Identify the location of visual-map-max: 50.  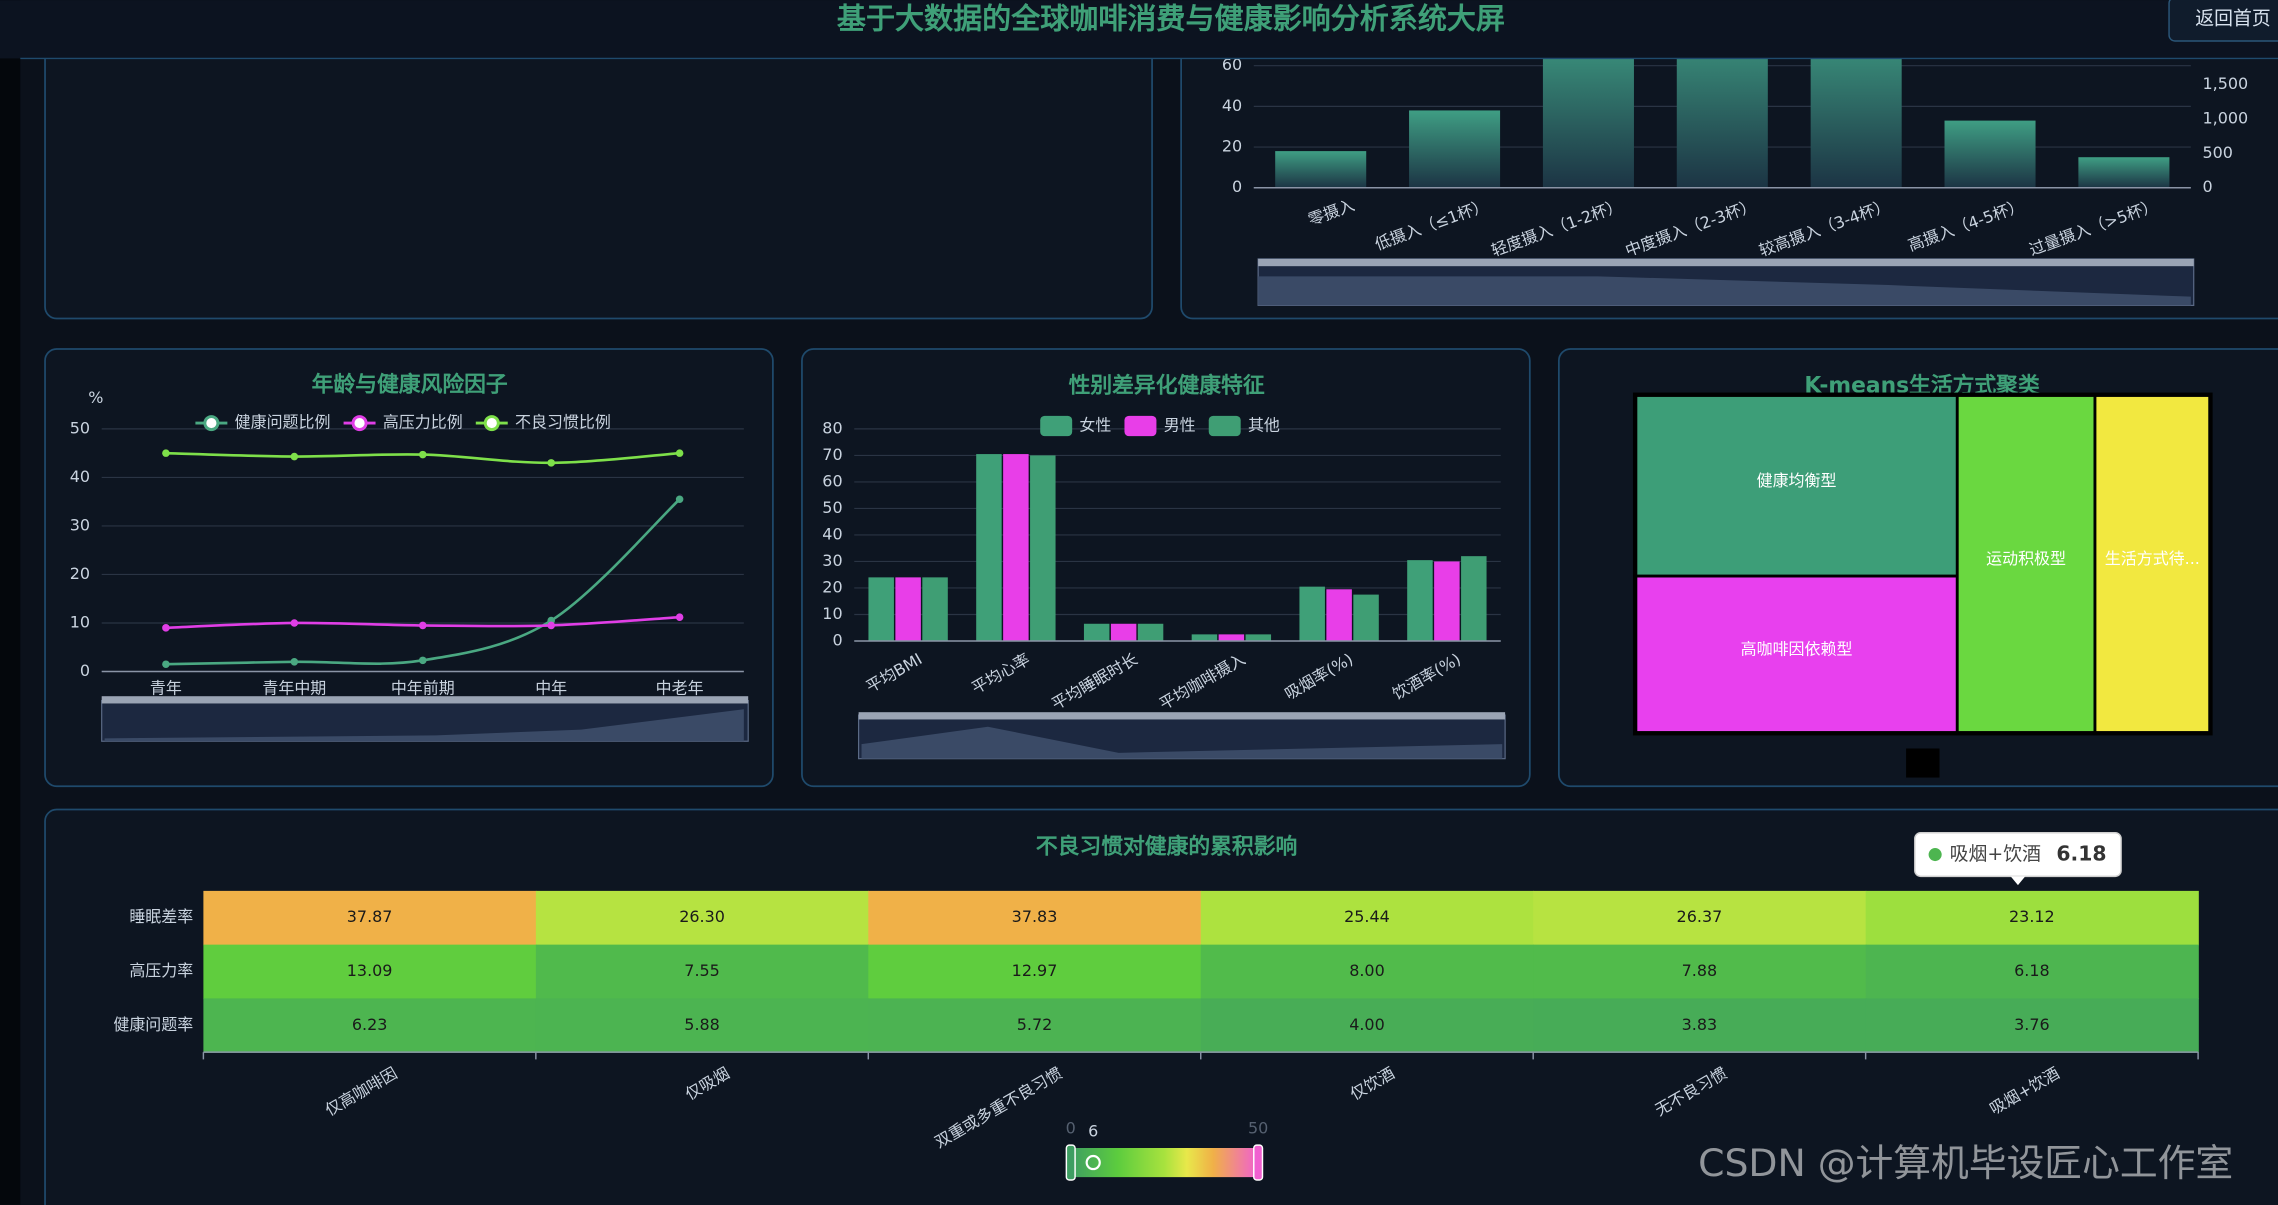
(1258, 1128).